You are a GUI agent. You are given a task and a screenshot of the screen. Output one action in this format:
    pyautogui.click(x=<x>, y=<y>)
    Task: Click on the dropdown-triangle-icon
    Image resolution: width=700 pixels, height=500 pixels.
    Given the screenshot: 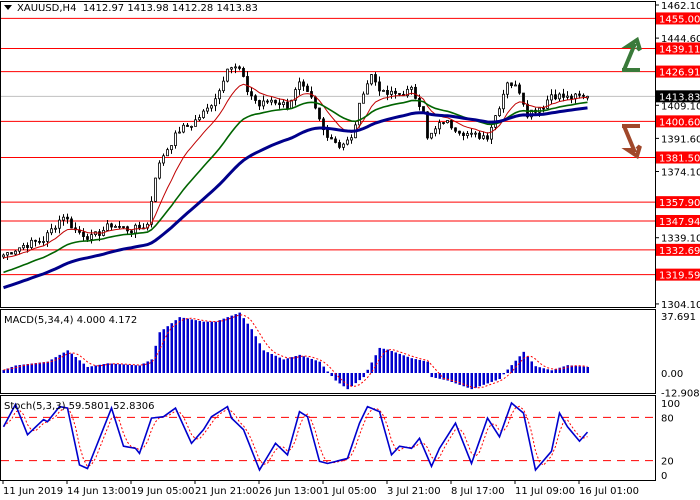 What is the action you would take?
    pyautogui.click(x=8, y=7)
    